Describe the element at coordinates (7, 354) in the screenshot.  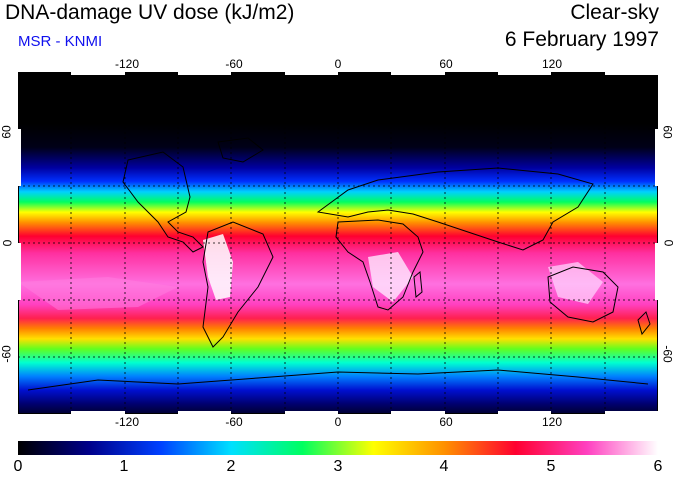
I see `lat-tick-left: -60` at that location.